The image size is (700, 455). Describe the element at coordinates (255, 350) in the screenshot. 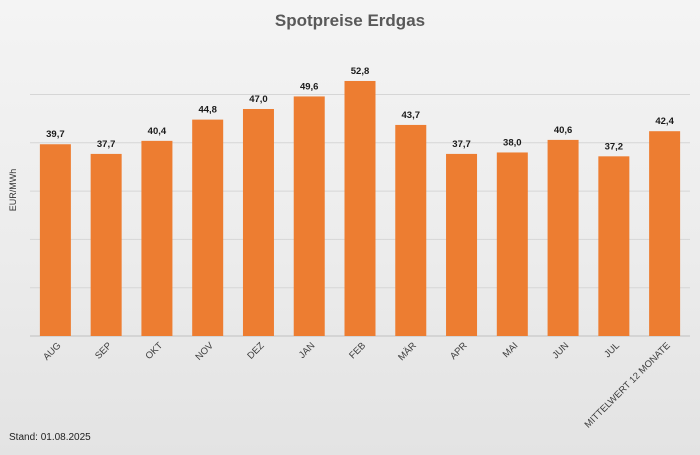

I see `category-label-4: DEZ` at that location.